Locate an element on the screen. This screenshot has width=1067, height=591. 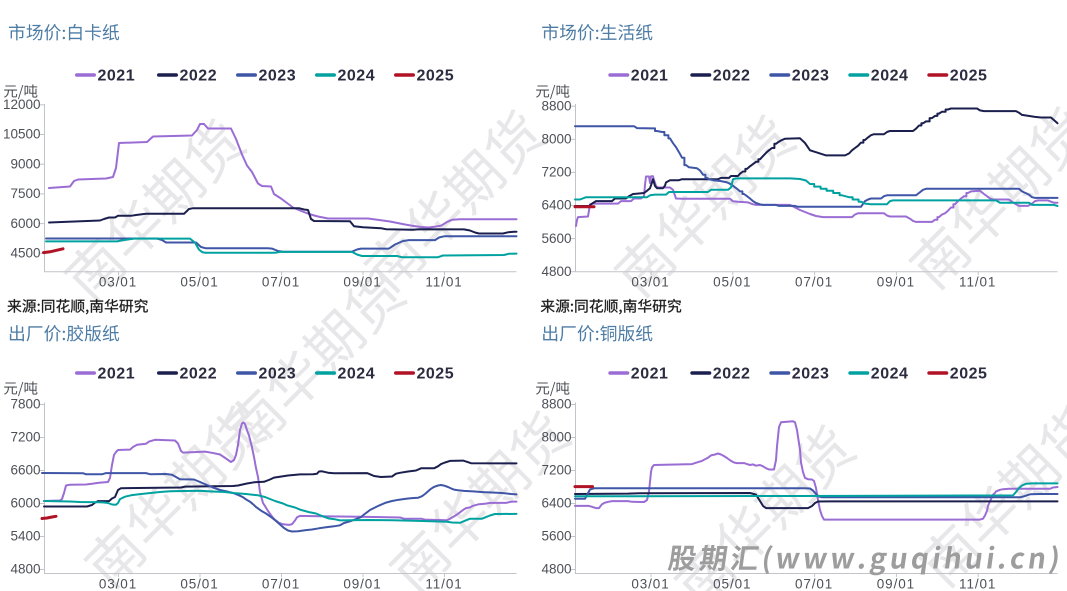
svg-text: 4500 is located at coordinates (25, 253).